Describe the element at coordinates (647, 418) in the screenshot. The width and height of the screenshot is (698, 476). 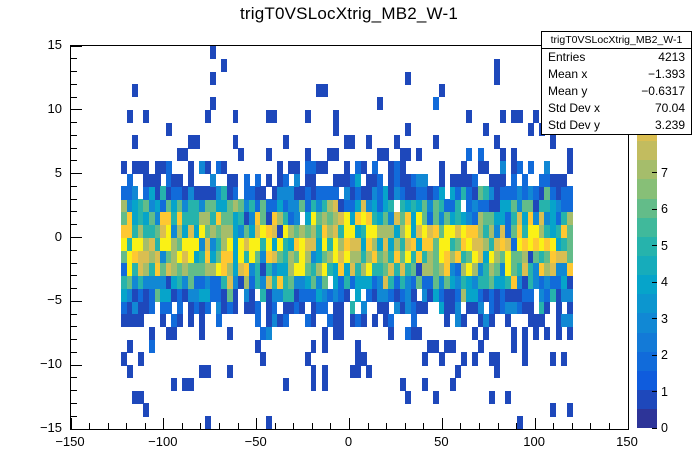
I see `palette-segment` at that location.